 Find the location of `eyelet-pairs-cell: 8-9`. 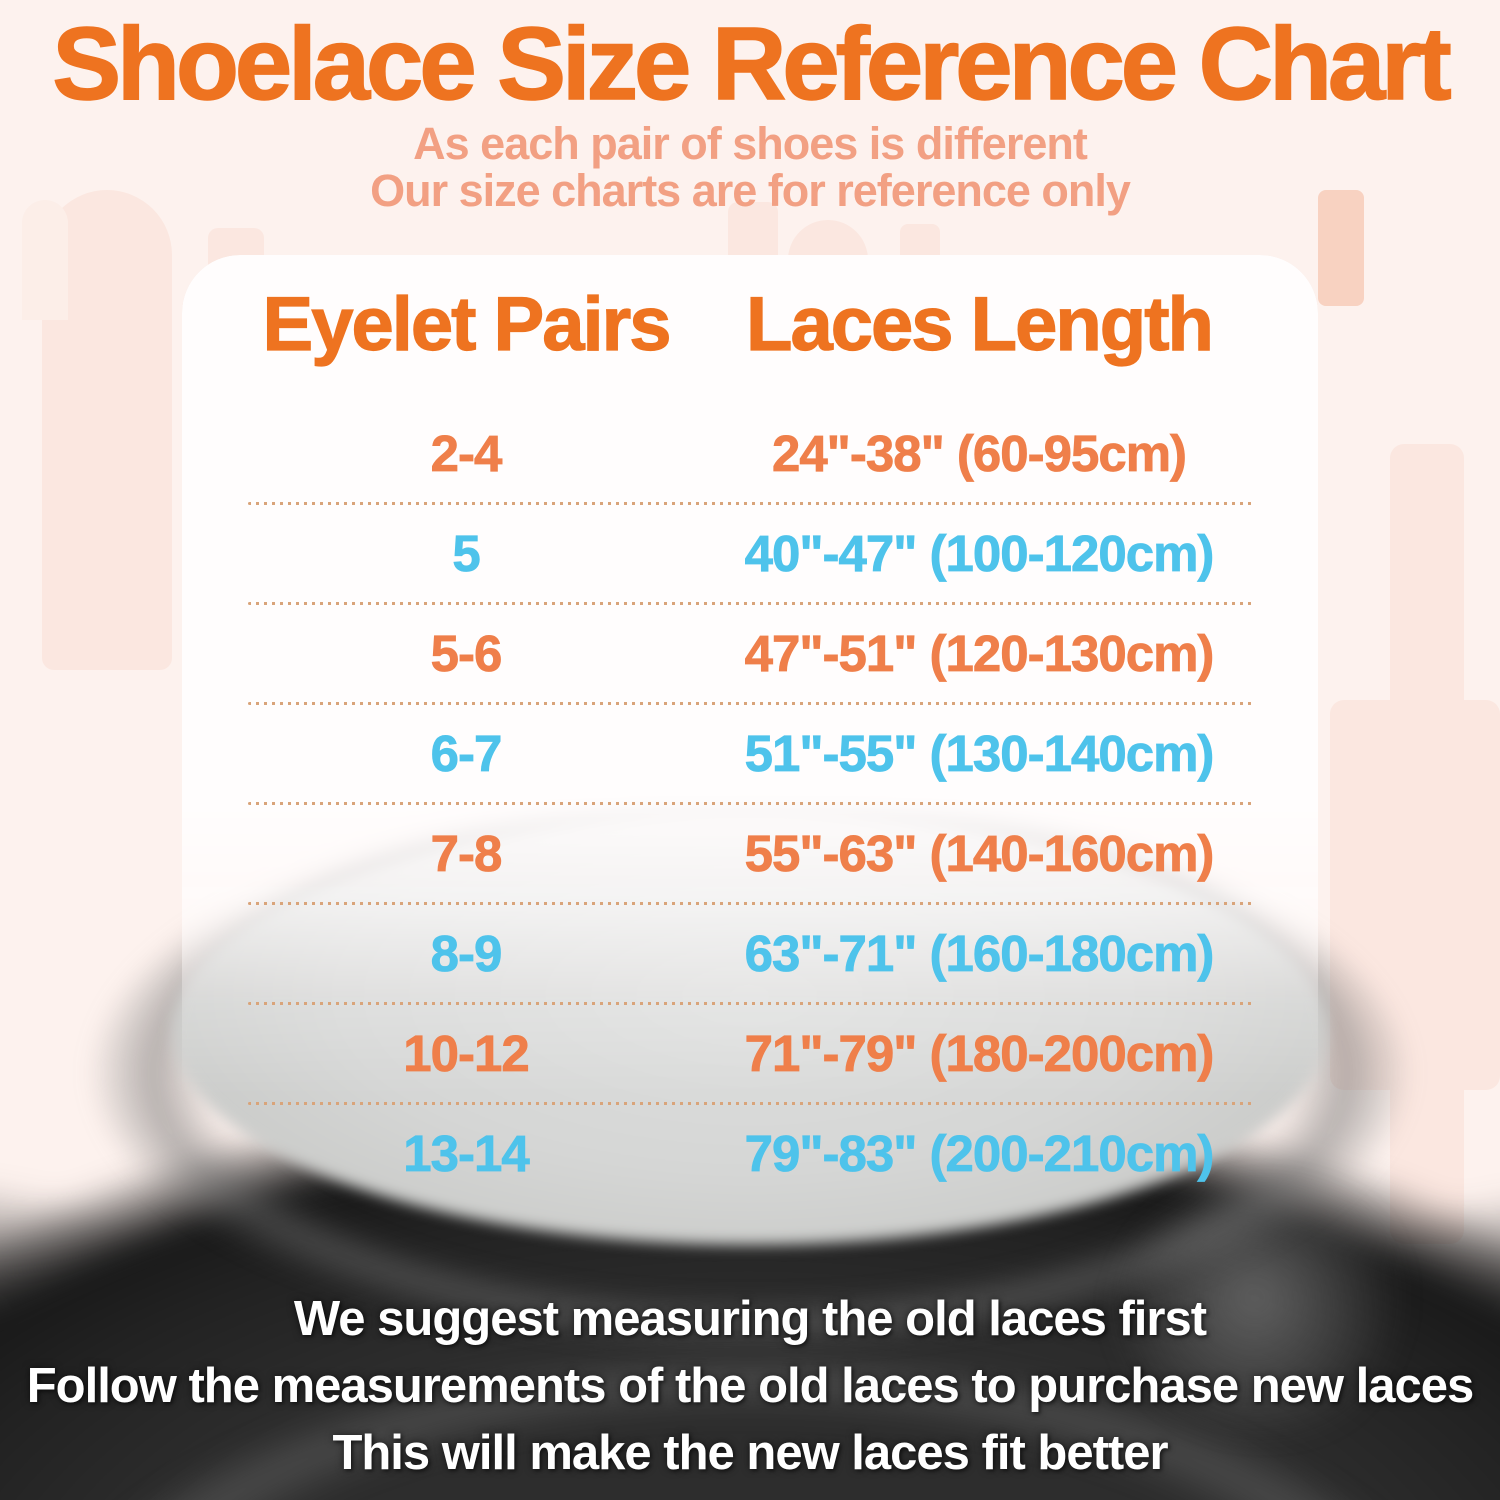

eyelet-pairs-cell: 8-9 is located at coordinates (466, 954).